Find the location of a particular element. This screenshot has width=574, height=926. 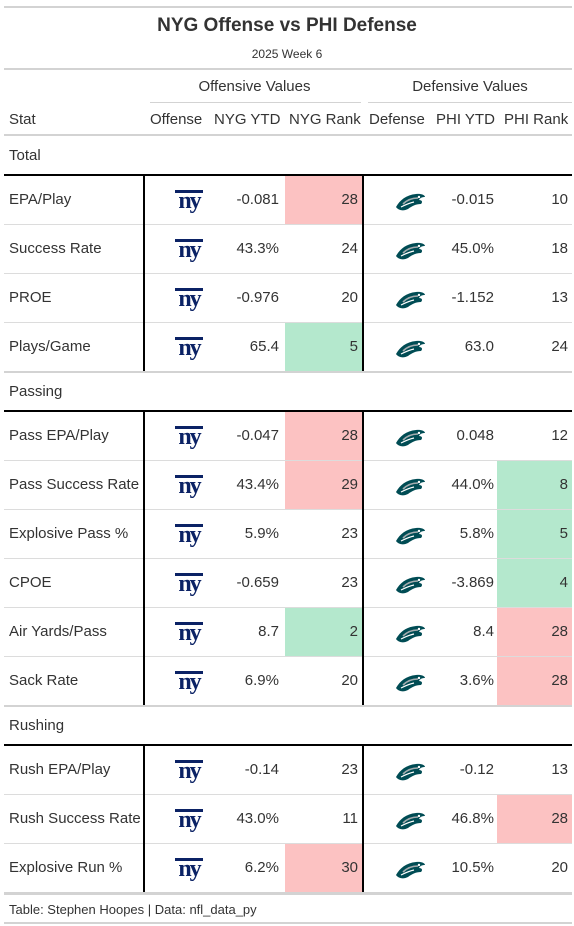

nyg-ytd-value: 43.3% is located at coordinates (257, 248).